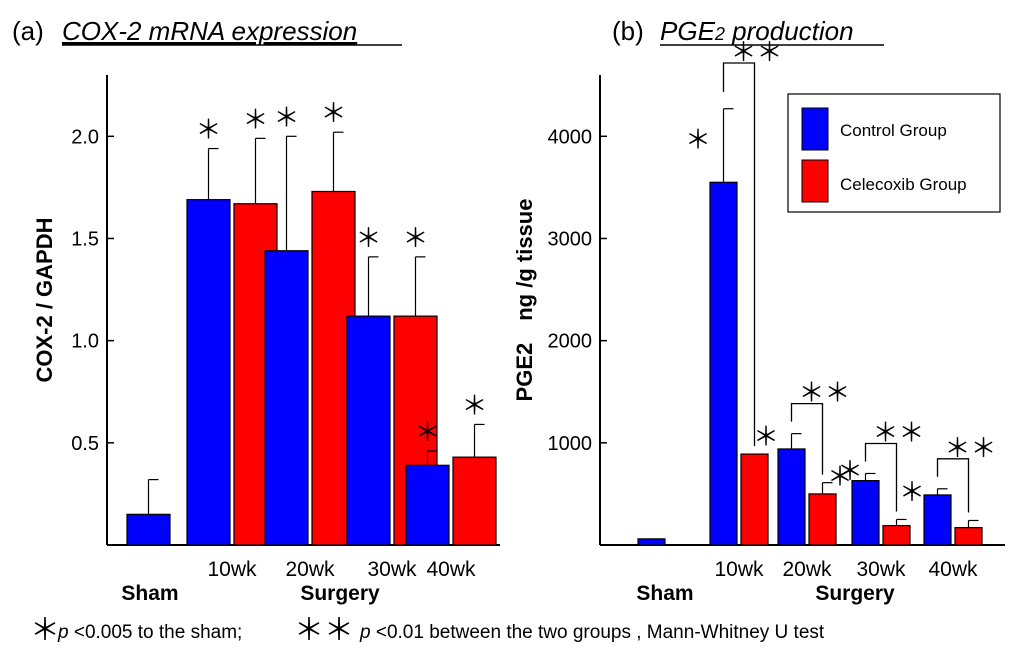  I want to click on legend-swatch-control, so click(815, 129).